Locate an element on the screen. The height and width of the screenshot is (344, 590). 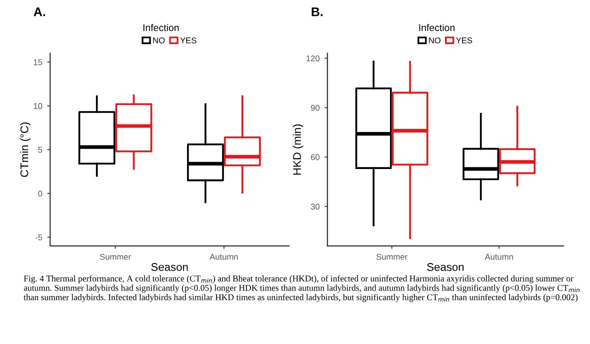
chart-title: A. is located at coordinates (40, 11).